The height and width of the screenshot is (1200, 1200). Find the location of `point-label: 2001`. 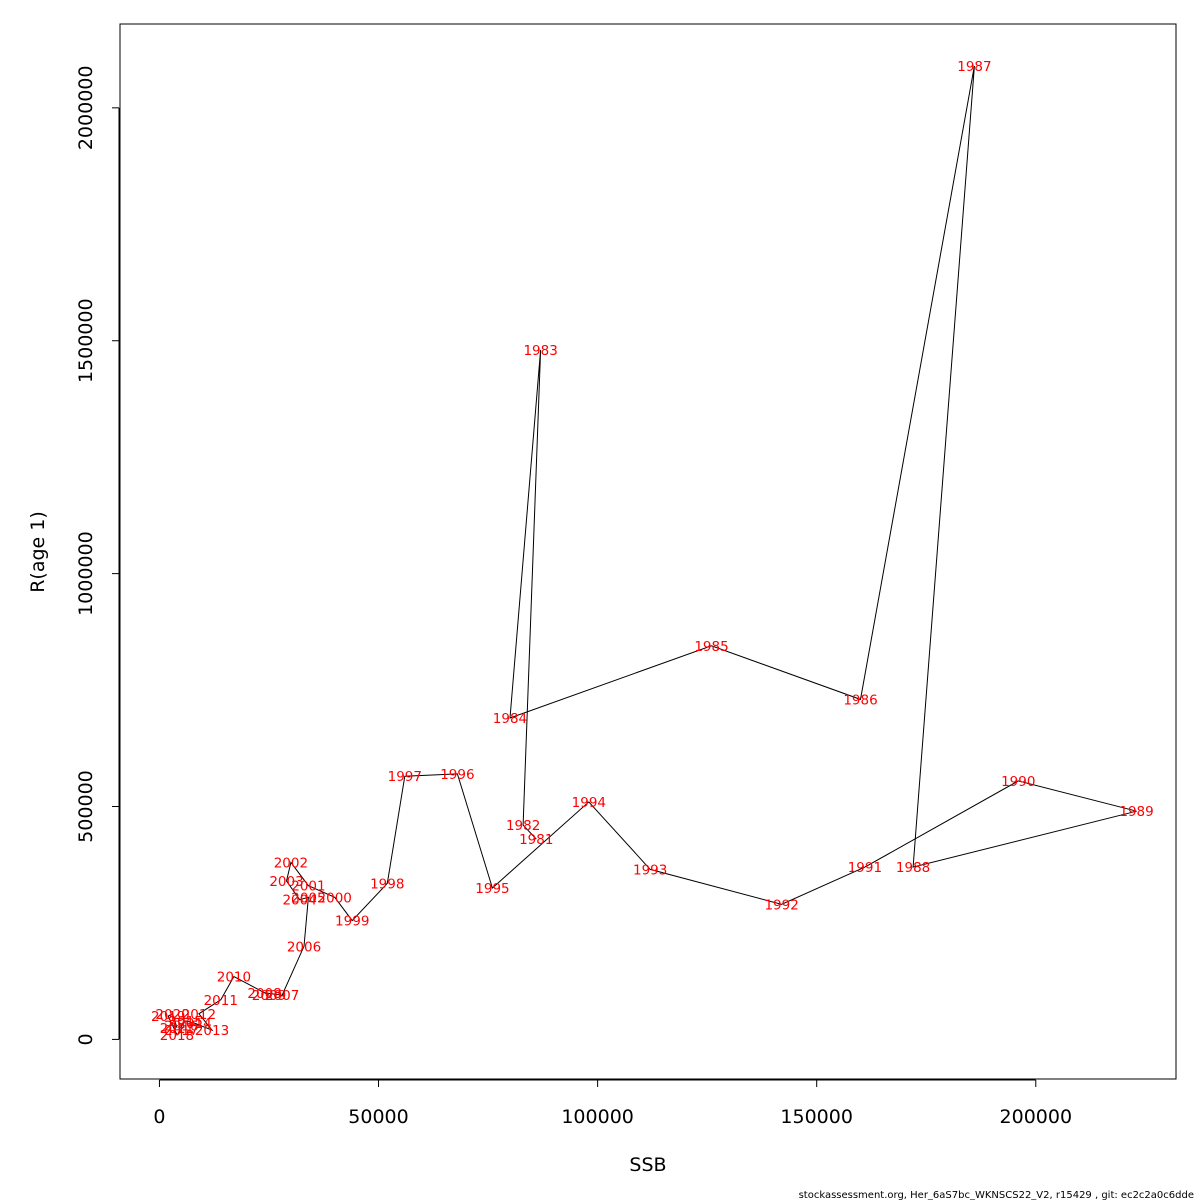

point-label: 2001 is located at coordinates (308, 887).